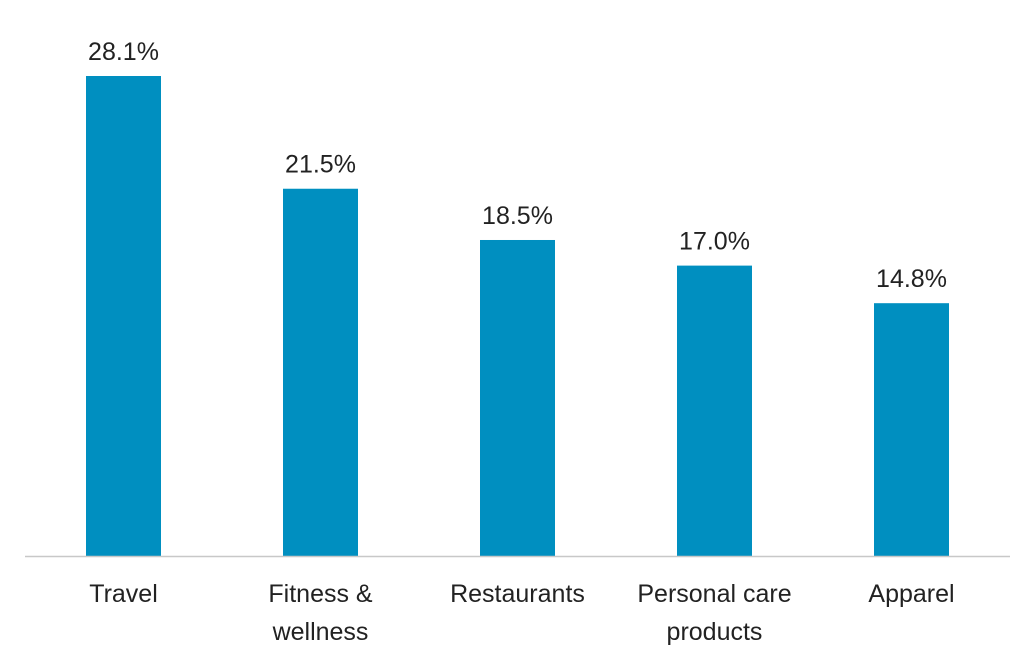  What do you see at coordinates (517, 216) in the screenshot?
I see `data-label-2: 18.5%` at bounding box center [517, 216].